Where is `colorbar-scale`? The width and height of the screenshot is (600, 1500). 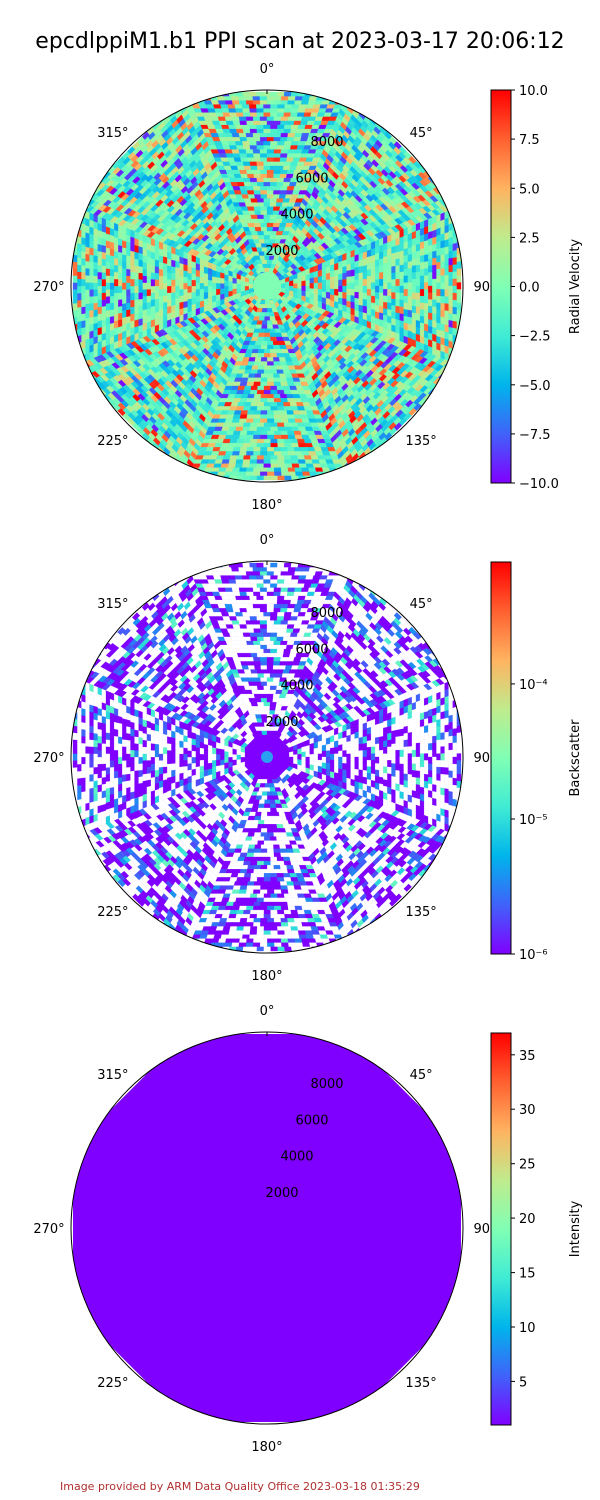 colorbar-scale is located at coordinates (501, 286).